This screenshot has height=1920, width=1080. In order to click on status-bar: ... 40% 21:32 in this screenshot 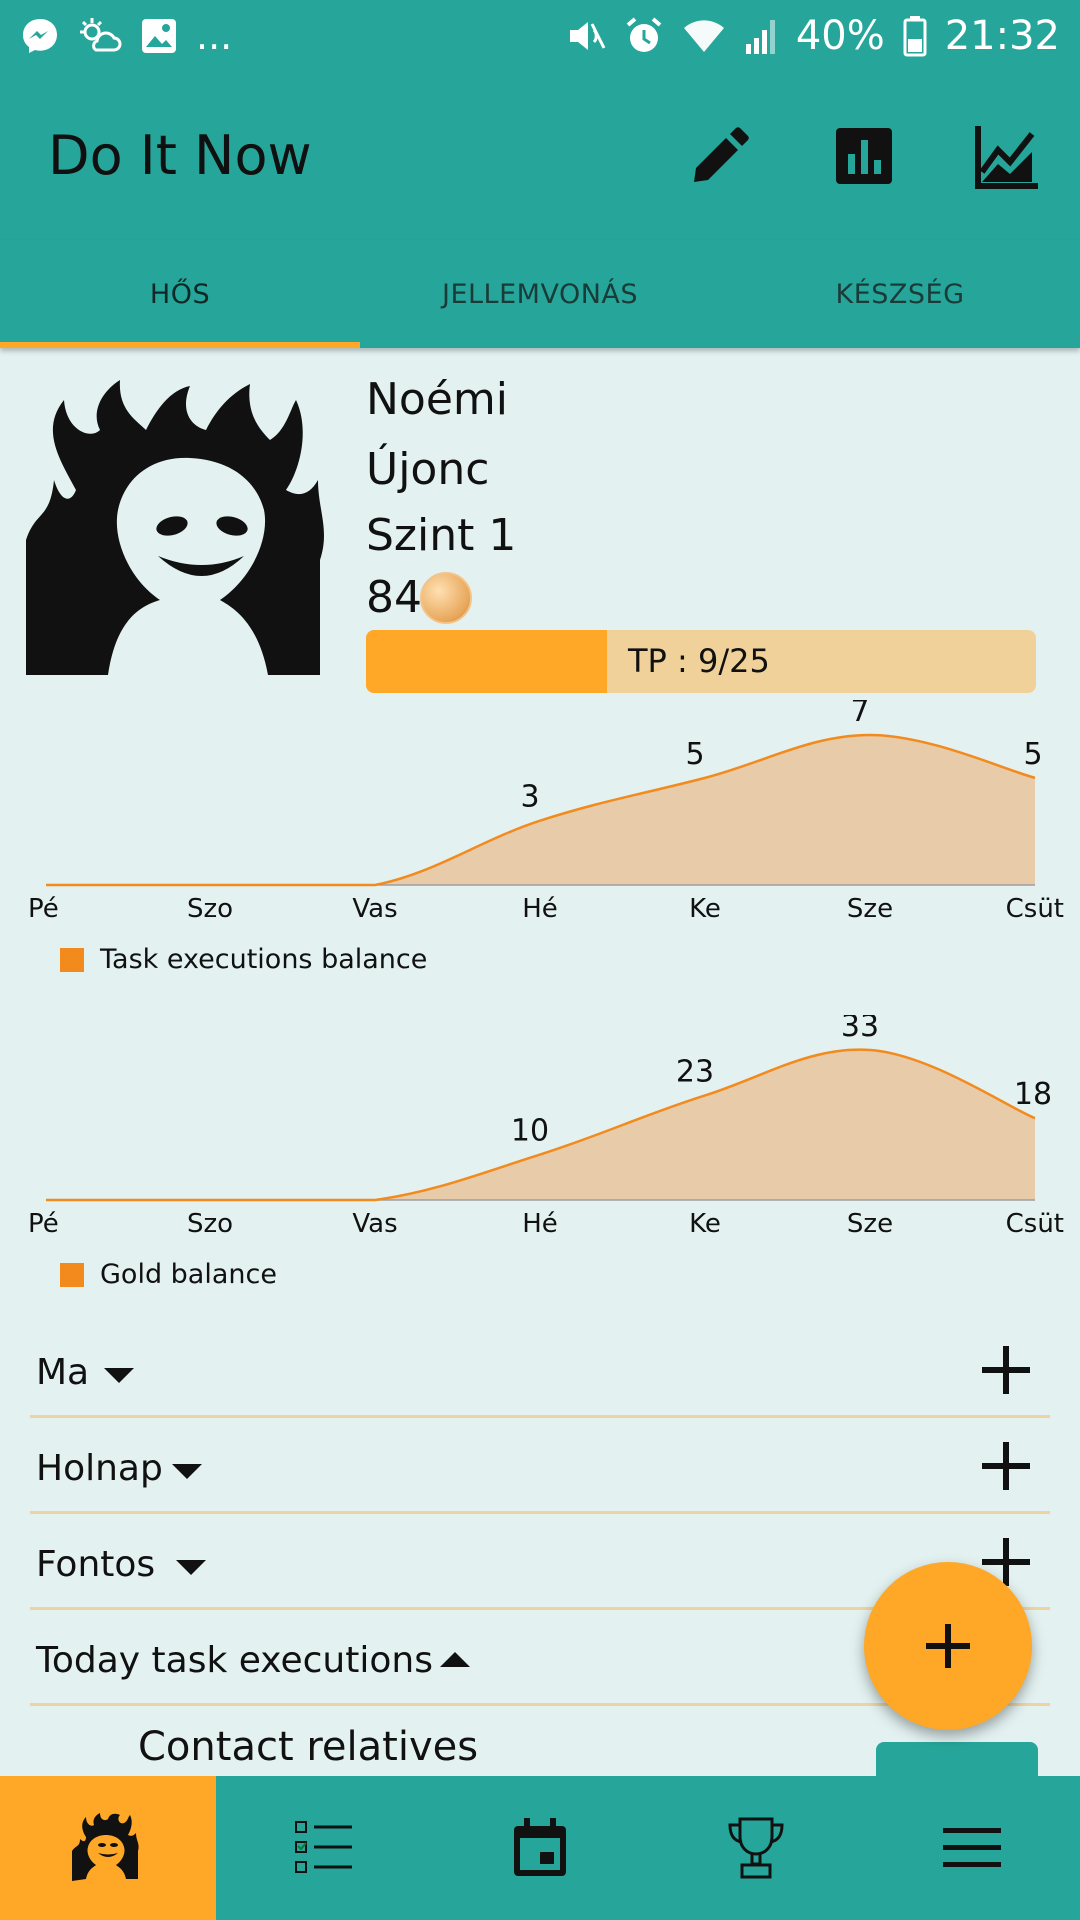, I will do `click(540, 36)`.